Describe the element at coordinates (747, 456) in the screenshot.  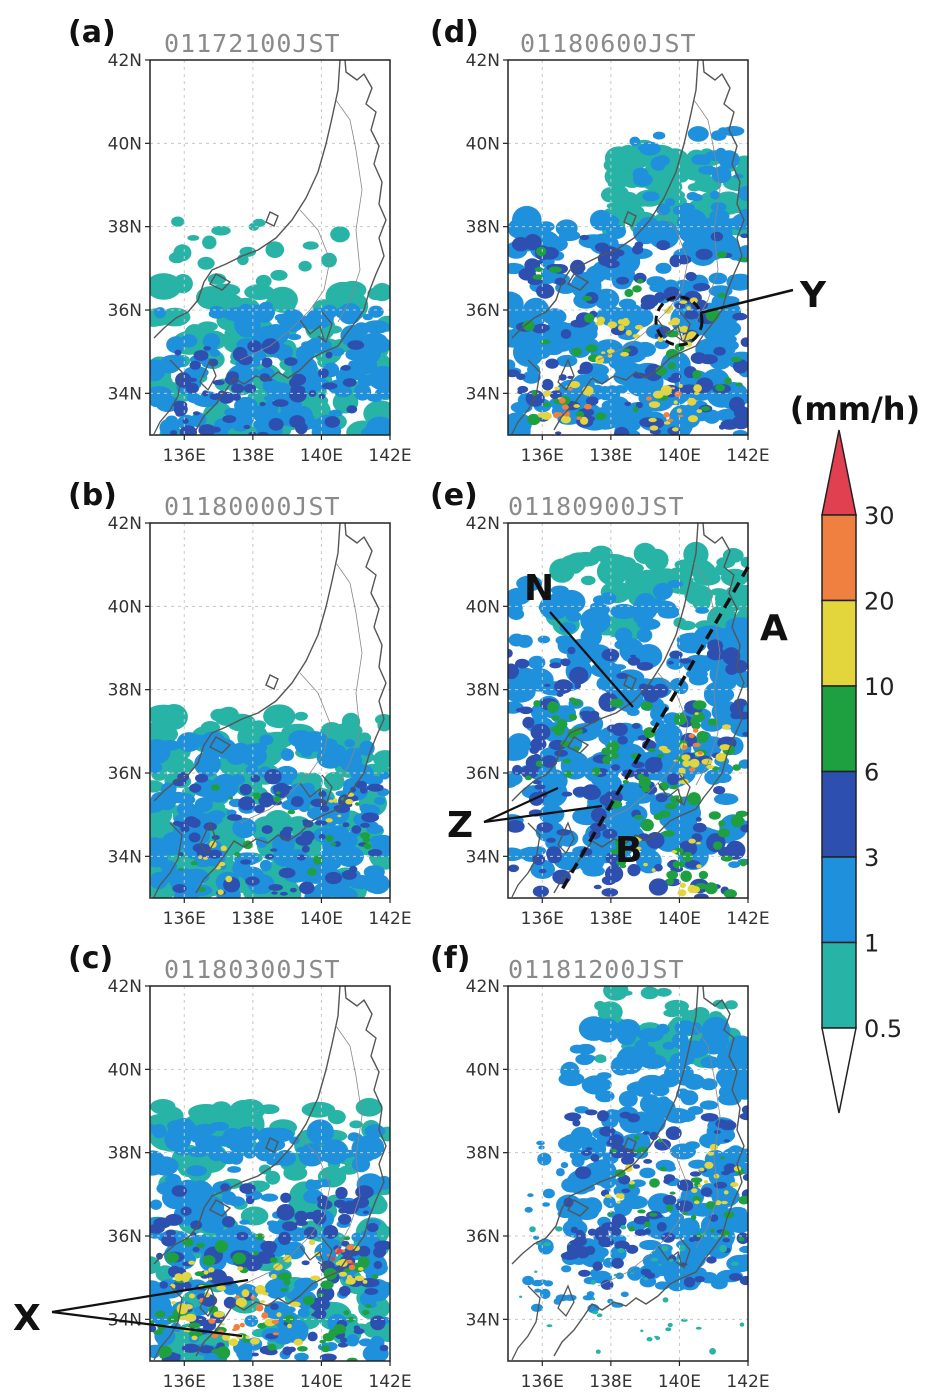
I see `lon-label: 142E` at that location.